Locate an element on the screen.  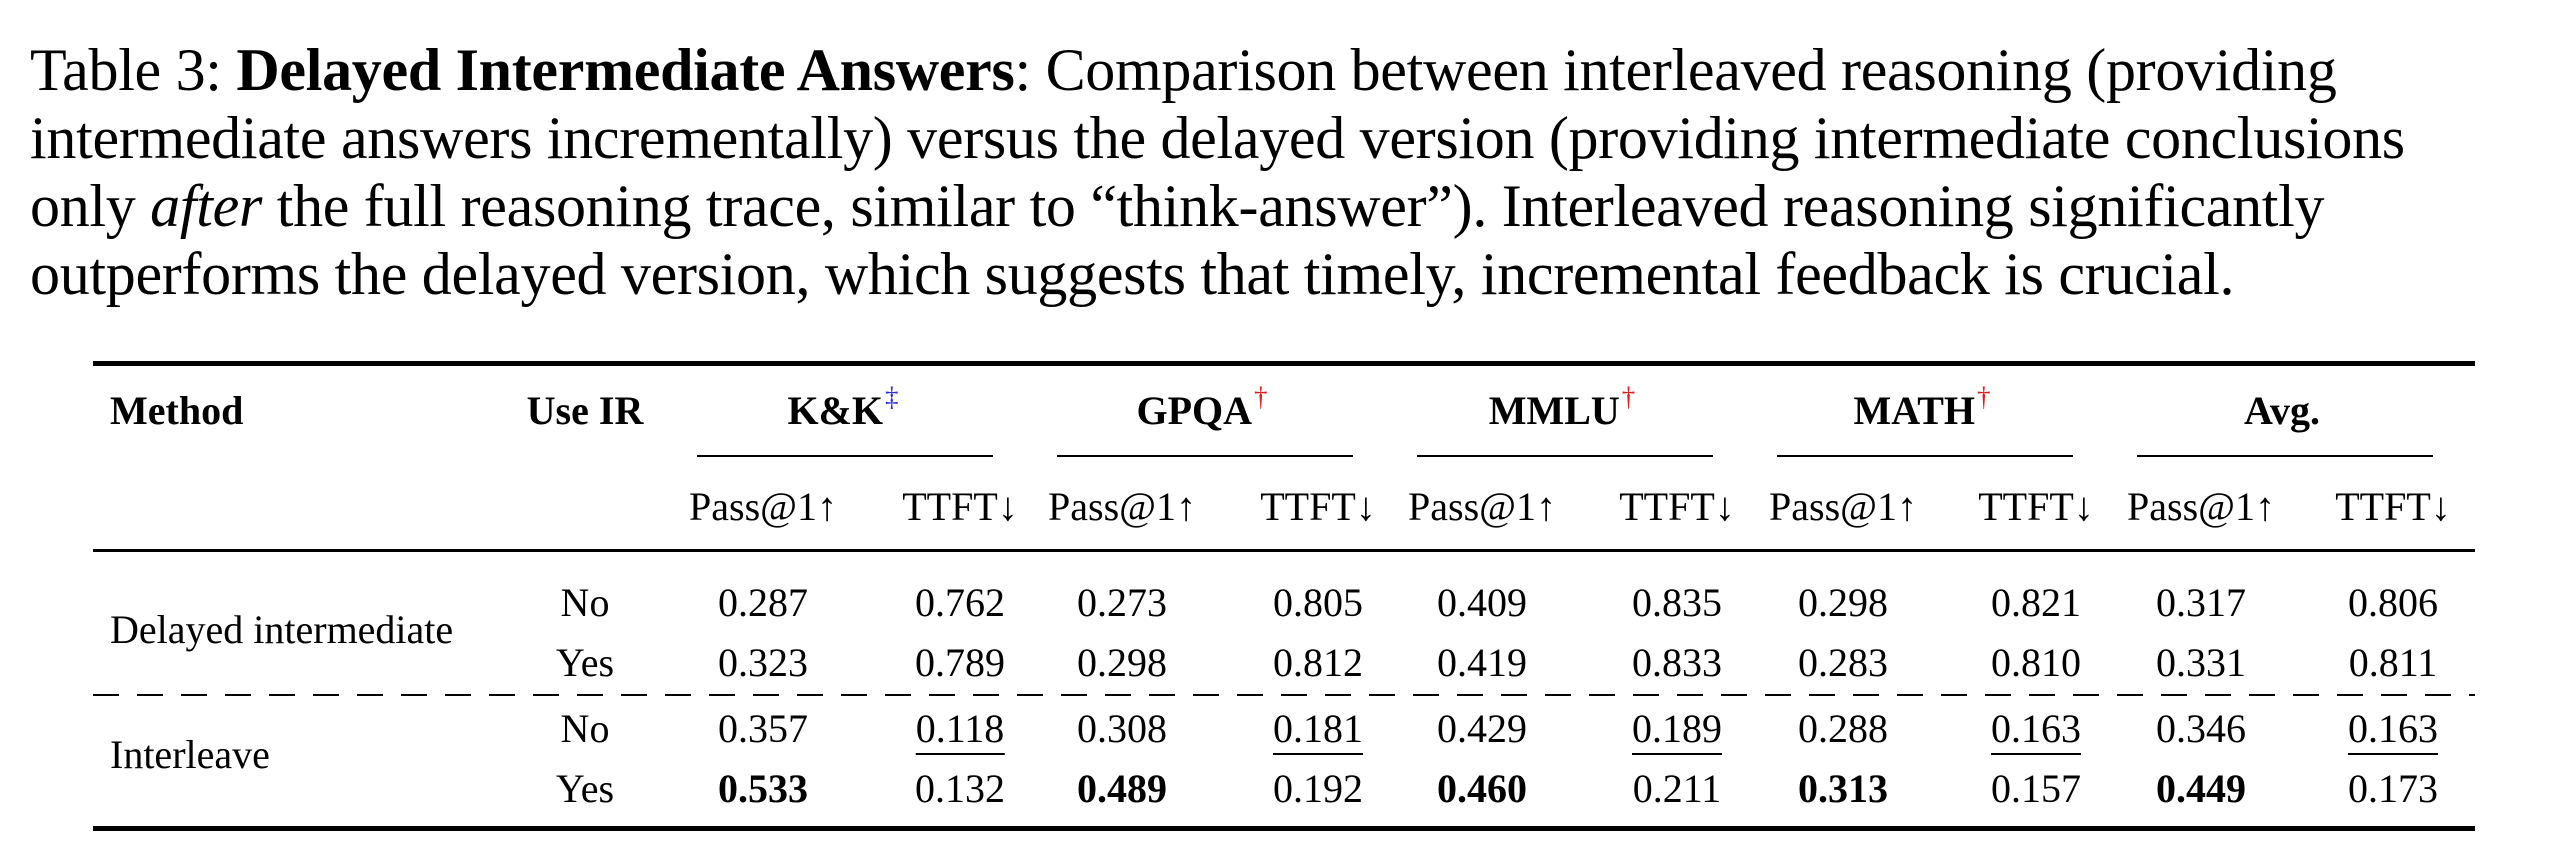
cell-value: 0.449 is located at coordinates (2201, 788).